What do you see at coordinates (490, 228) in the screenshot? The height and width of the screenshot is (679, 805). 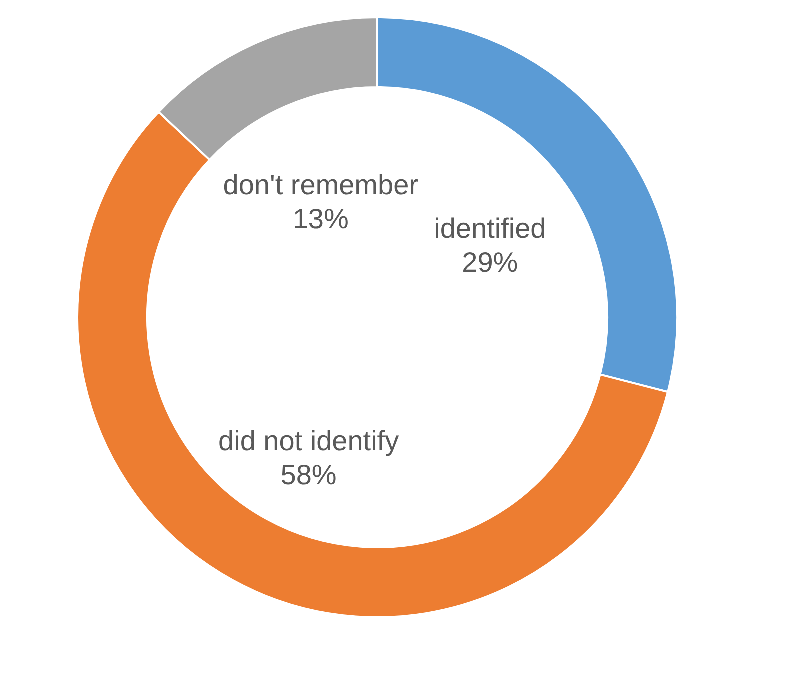 I see `slice-label: identified` at bounding box center [490, 228].